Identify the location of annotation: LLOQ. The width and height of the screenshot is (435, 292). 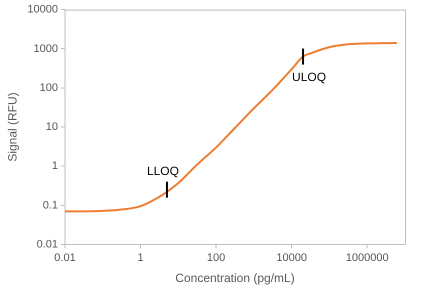
(162, 171).